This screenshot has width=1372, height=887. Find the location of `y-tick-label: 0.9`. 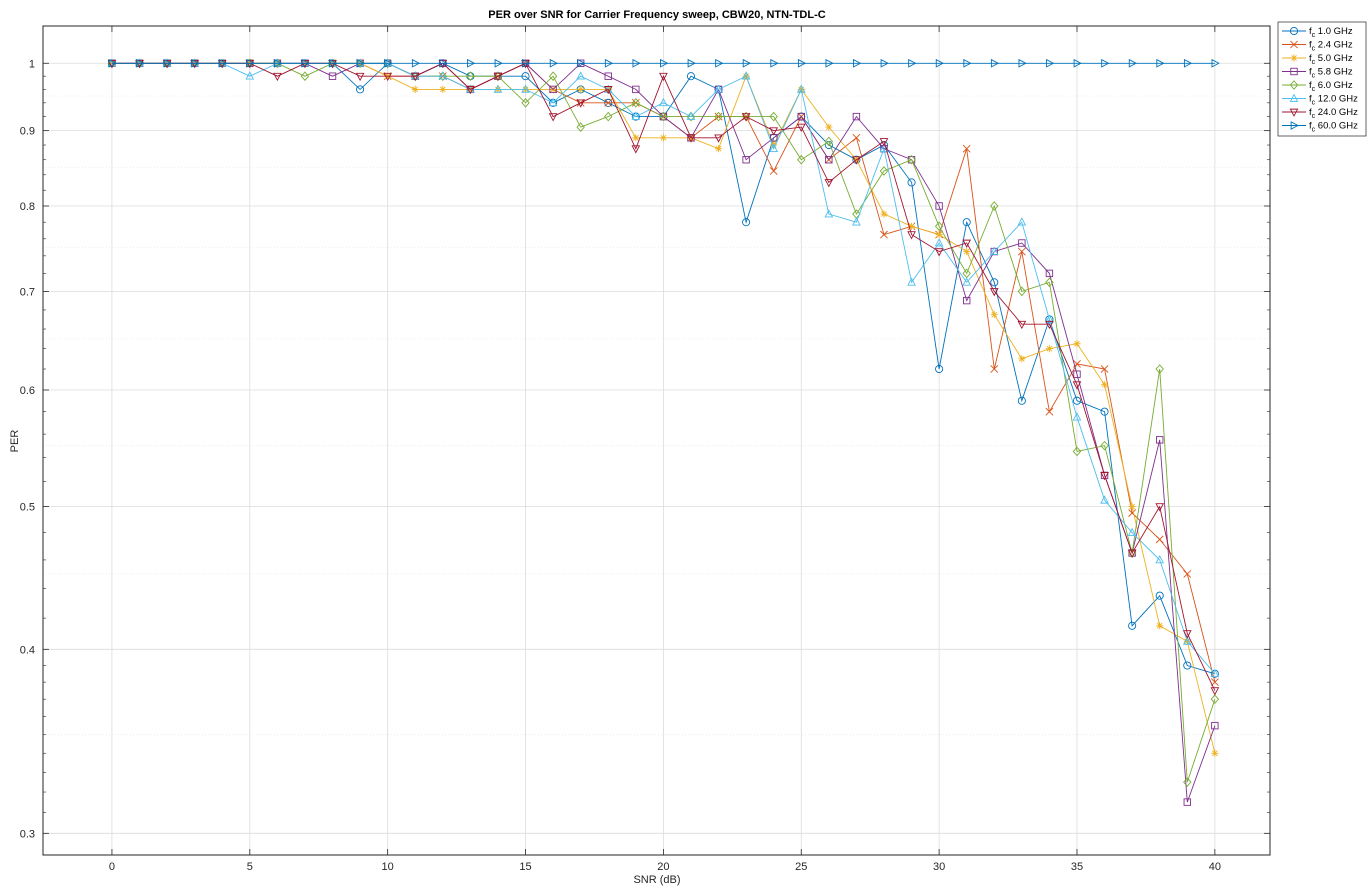

y-tick-label: 0.9 is located at coordinates (27, 132).